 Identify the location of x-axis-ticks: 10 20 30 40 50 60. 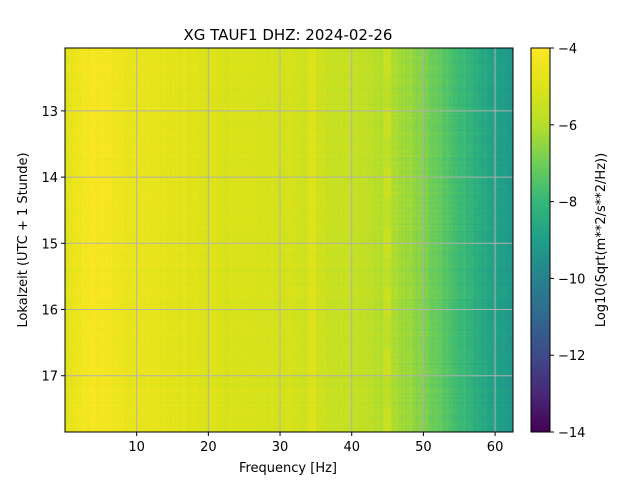
(315, 443).